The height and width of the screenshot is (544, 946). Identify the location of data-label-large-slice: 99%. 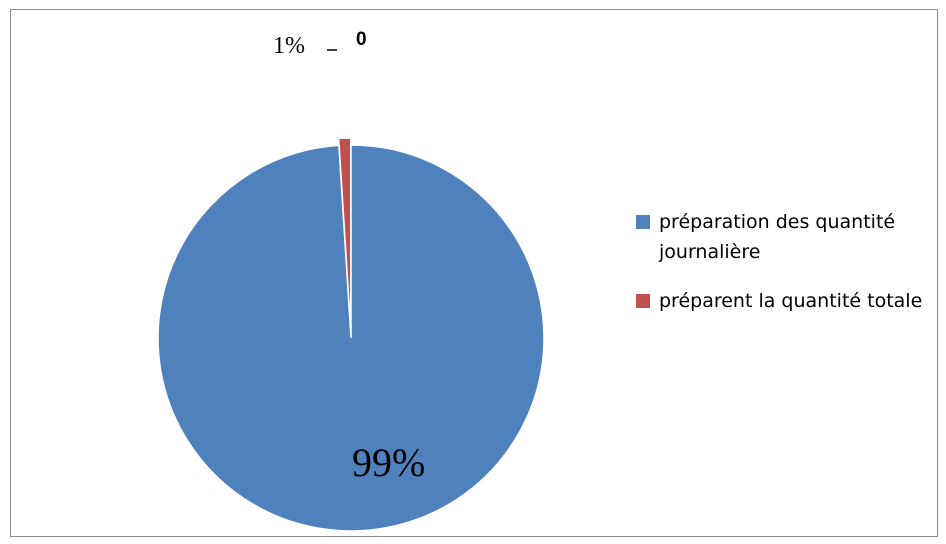
(388, 462).